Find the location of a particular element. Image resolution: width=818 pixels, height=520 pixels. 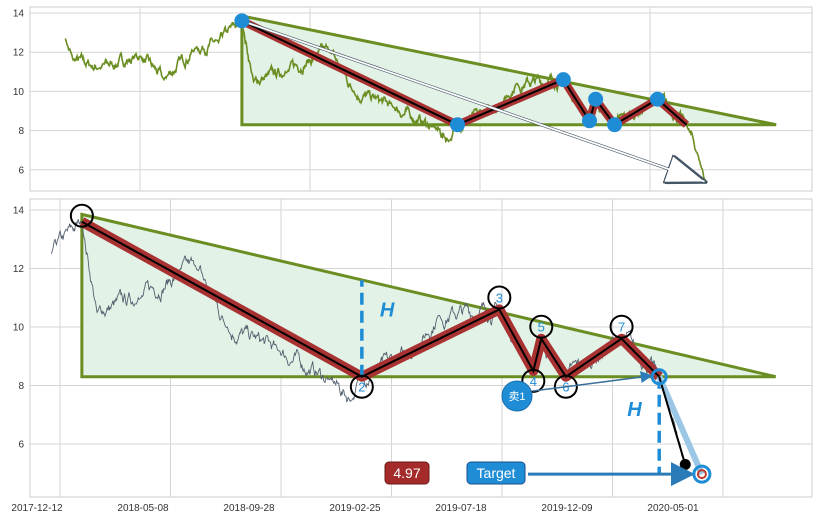

pivot-label: 5 is located at coordinates (541, 327).